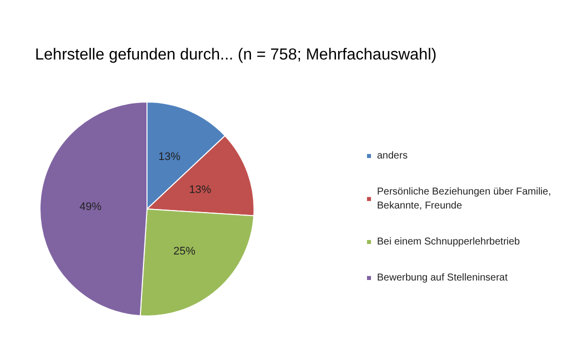 The height and width of the screenshot is (341, 588). What do you see at coordinates (392, 156) in the screenshot?
I see `legend-label: anders` at bounding box center [392, 156].